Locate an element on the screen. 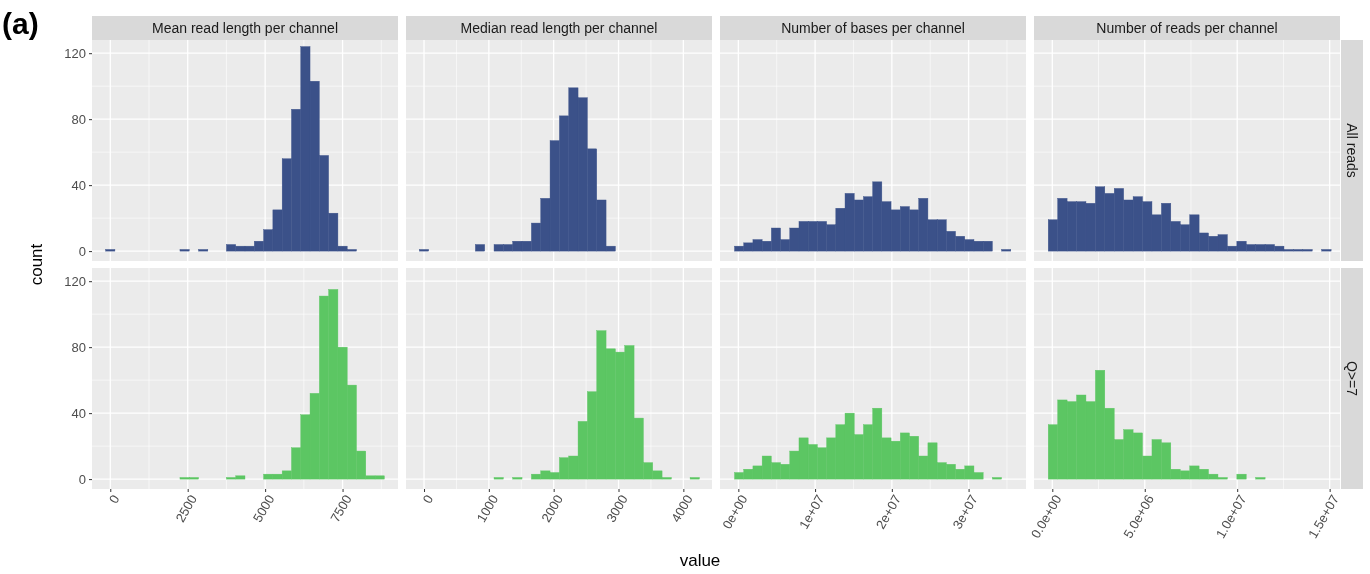 This screenshot has height=574, width=1370. chart-title: Number of reads per channel is located at coordinates (1187, 27).